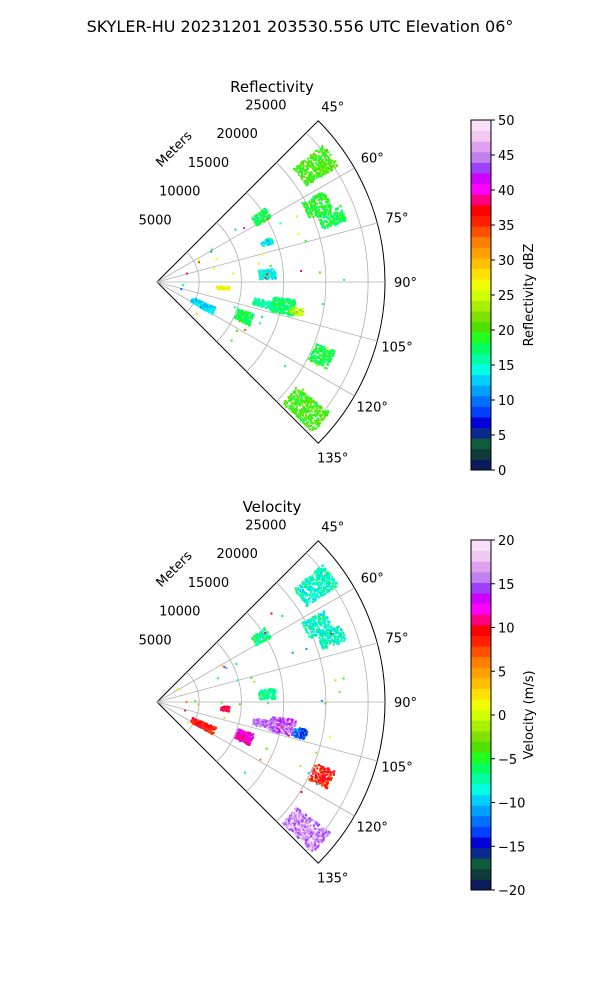  Describe the element at coordinates (506, 585) in the screenshot. I see `colorbar-tick-label: 15` at that location.